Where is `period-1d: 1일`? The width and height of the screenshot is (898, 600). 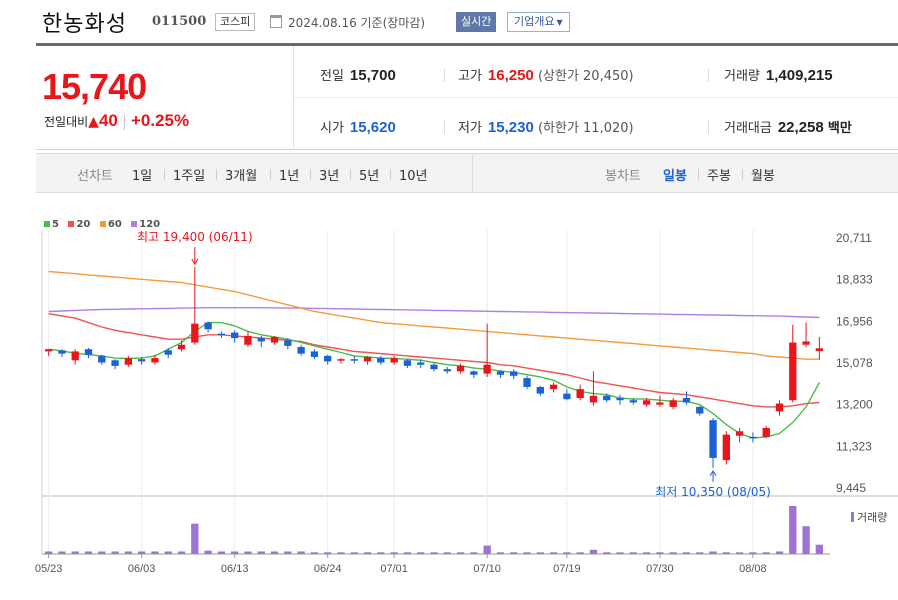
period-1d: 1일 is located at coordinates (142, 176).